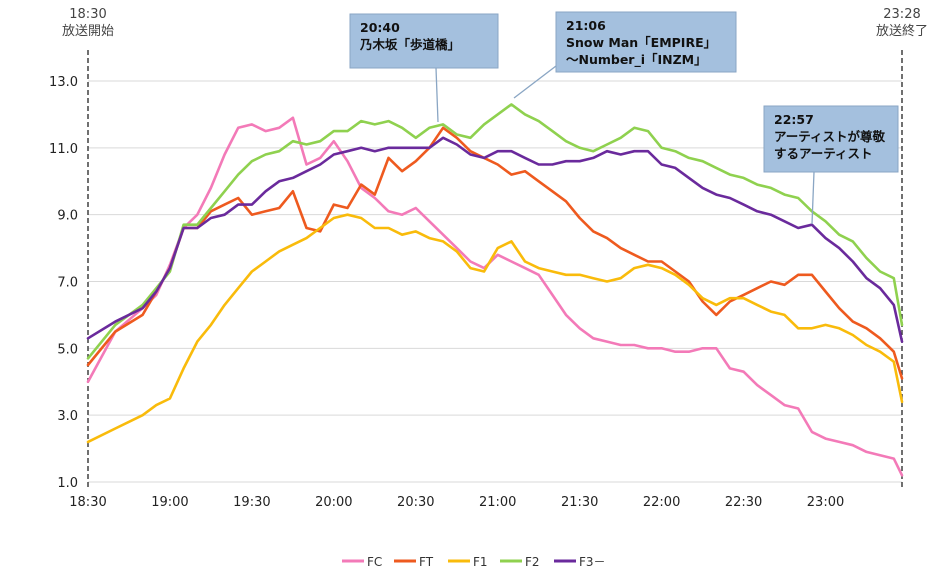  Describe the element at coordinates (532, 562) in the screenshot. I see `legend-label-F2: F2` at that location.